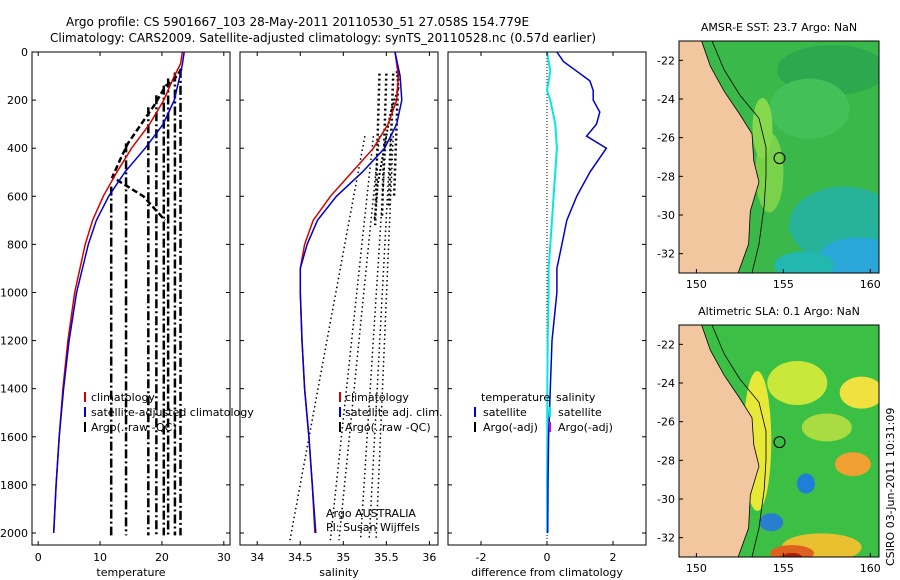 The image size is (900, 580). I want to click on salinity-annotation: Argo AUSTRALIA, so click(371, 513).